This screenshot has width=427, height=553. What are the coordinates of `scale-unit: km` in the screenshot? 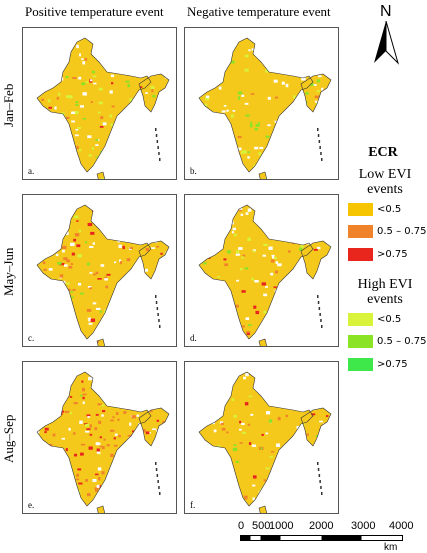 It's located at (390, 547).